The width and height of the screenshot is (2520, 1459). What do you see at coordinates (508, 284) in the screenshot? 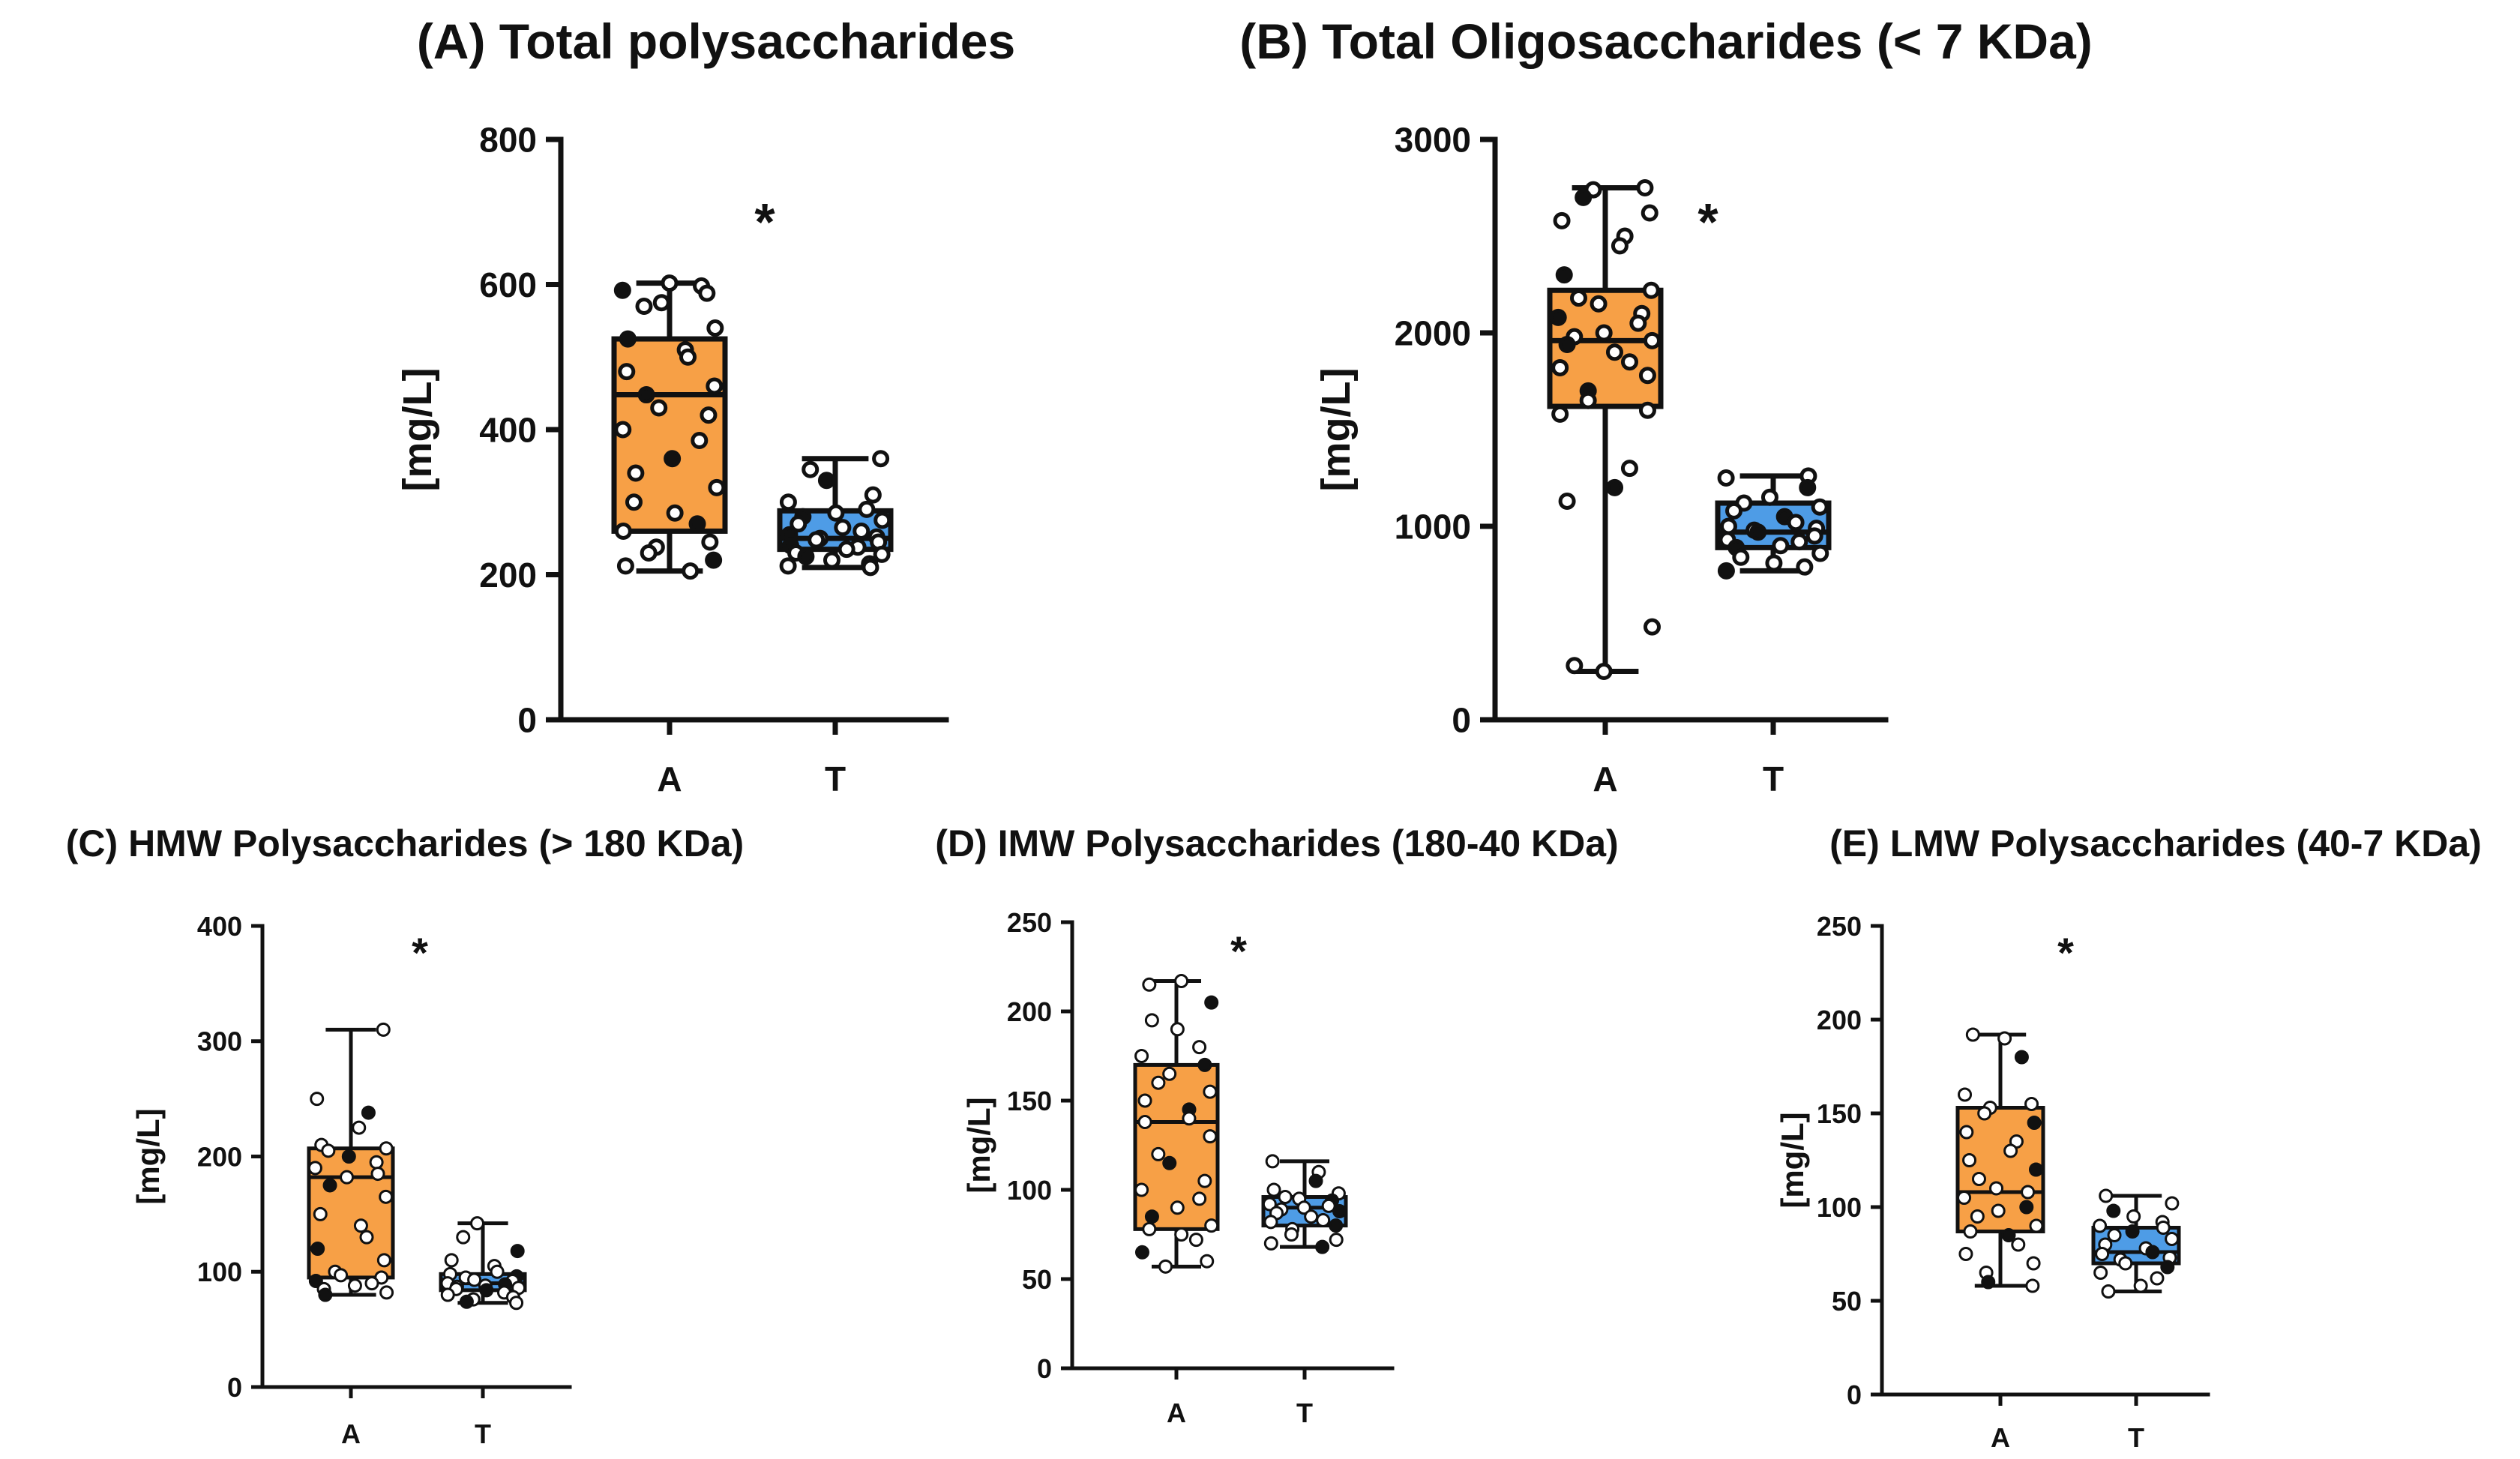
I see `y-tick-label: 600` at bounding box center [508, 284].